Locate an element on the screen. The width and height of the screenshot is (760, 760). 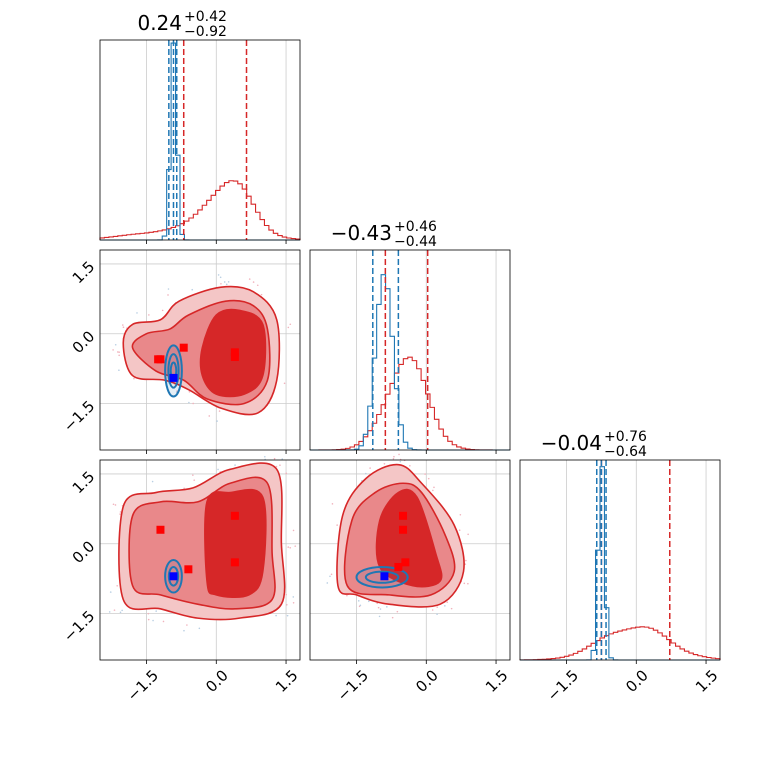
x-tick-label-1-2: 1.5 is located at coordinates (497, 681).